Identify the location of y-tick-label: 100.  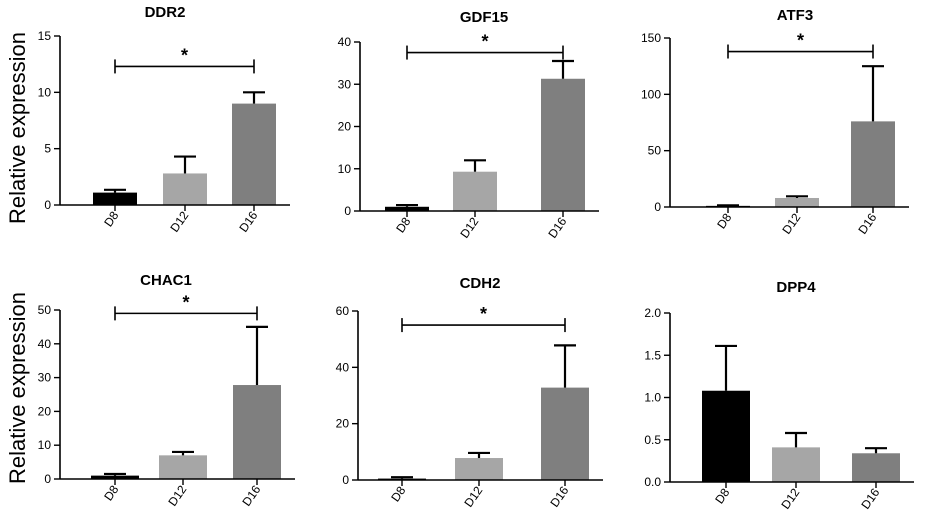
(651, 94).